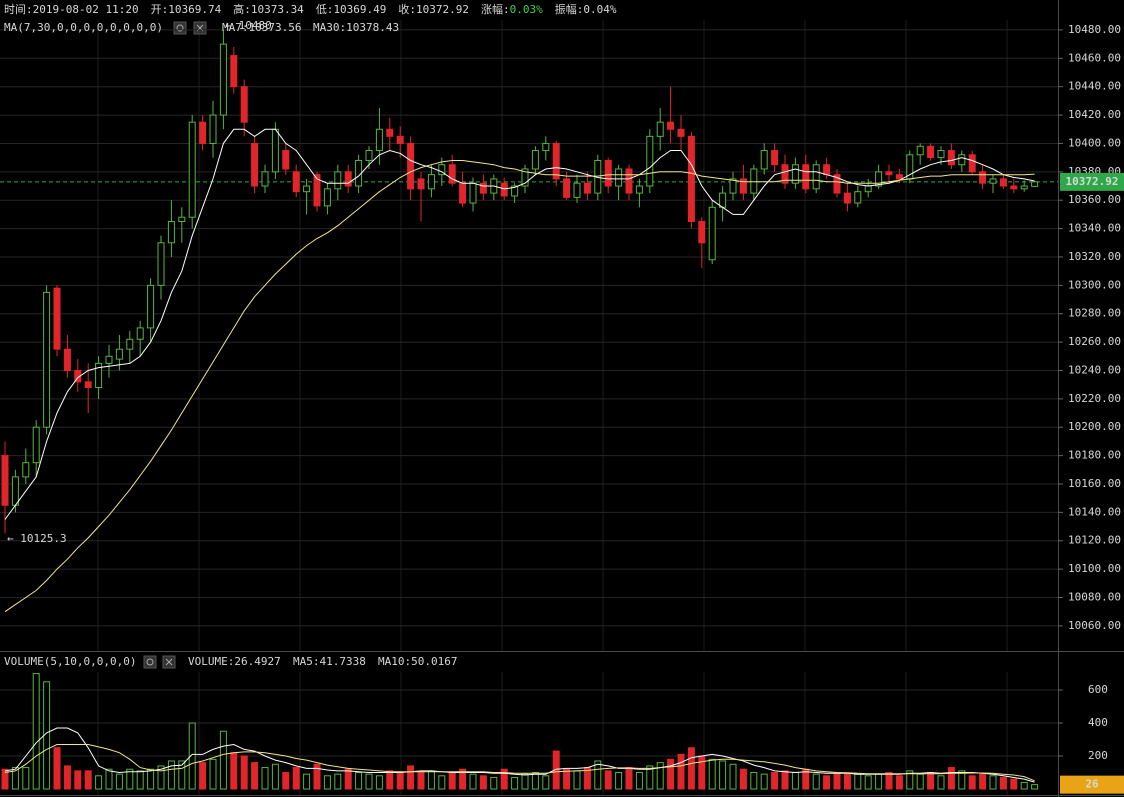 The image size is (1124, 797). Describe the element at coordinates (495, 9) in the screenshot. I see `header-label: 涨幅:` at that location.